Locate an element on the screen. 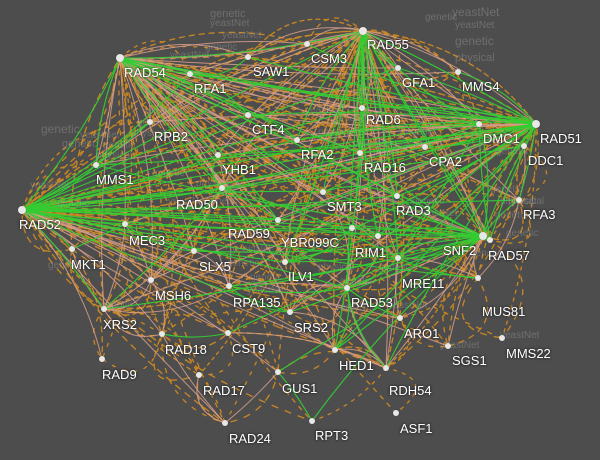 This screenshot has width=600, height=460. graph-node-mms22 is located at coordinates (502, 338).